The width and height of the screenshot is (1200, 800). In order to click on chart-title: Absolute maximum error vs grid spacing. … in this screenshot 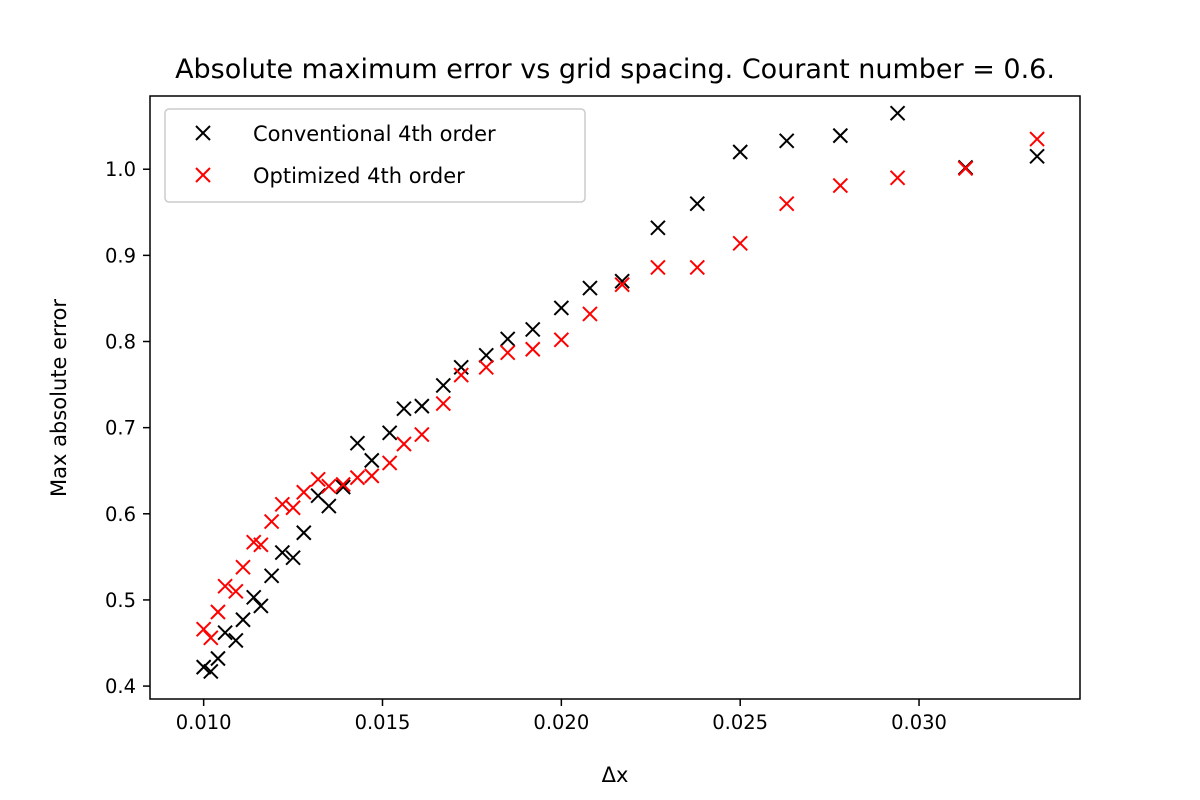, I will do `click(615, 69)`.